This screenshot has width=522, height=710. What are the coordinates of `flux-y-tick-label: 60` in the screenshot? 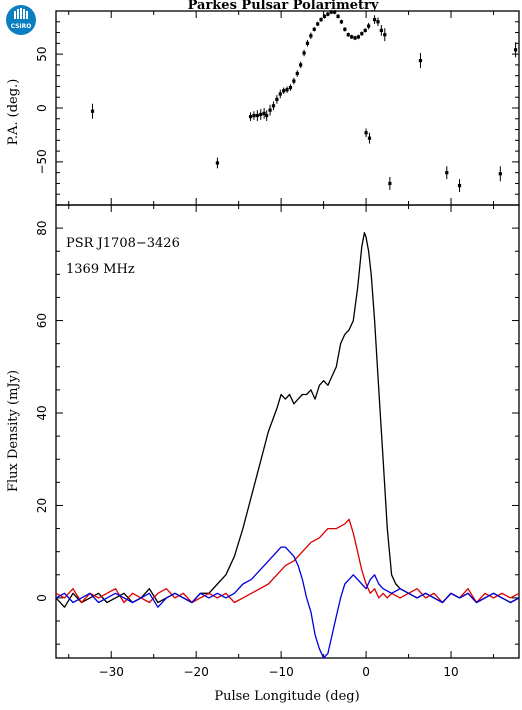 It's located at (42, 320).